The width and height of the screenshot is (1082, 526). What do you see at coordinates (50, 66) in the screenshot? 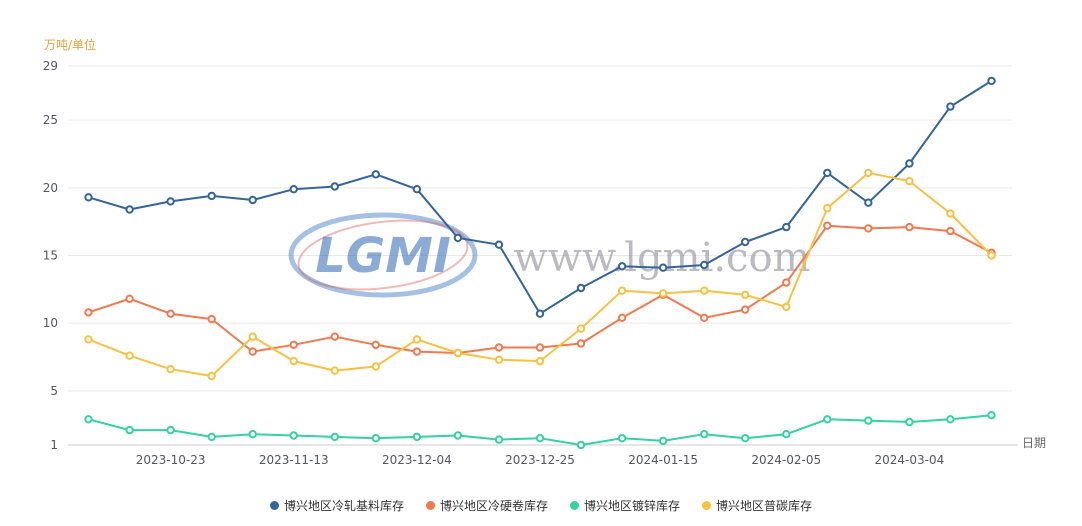
I see `svg-text: 29` at bounding box center [50, 66].